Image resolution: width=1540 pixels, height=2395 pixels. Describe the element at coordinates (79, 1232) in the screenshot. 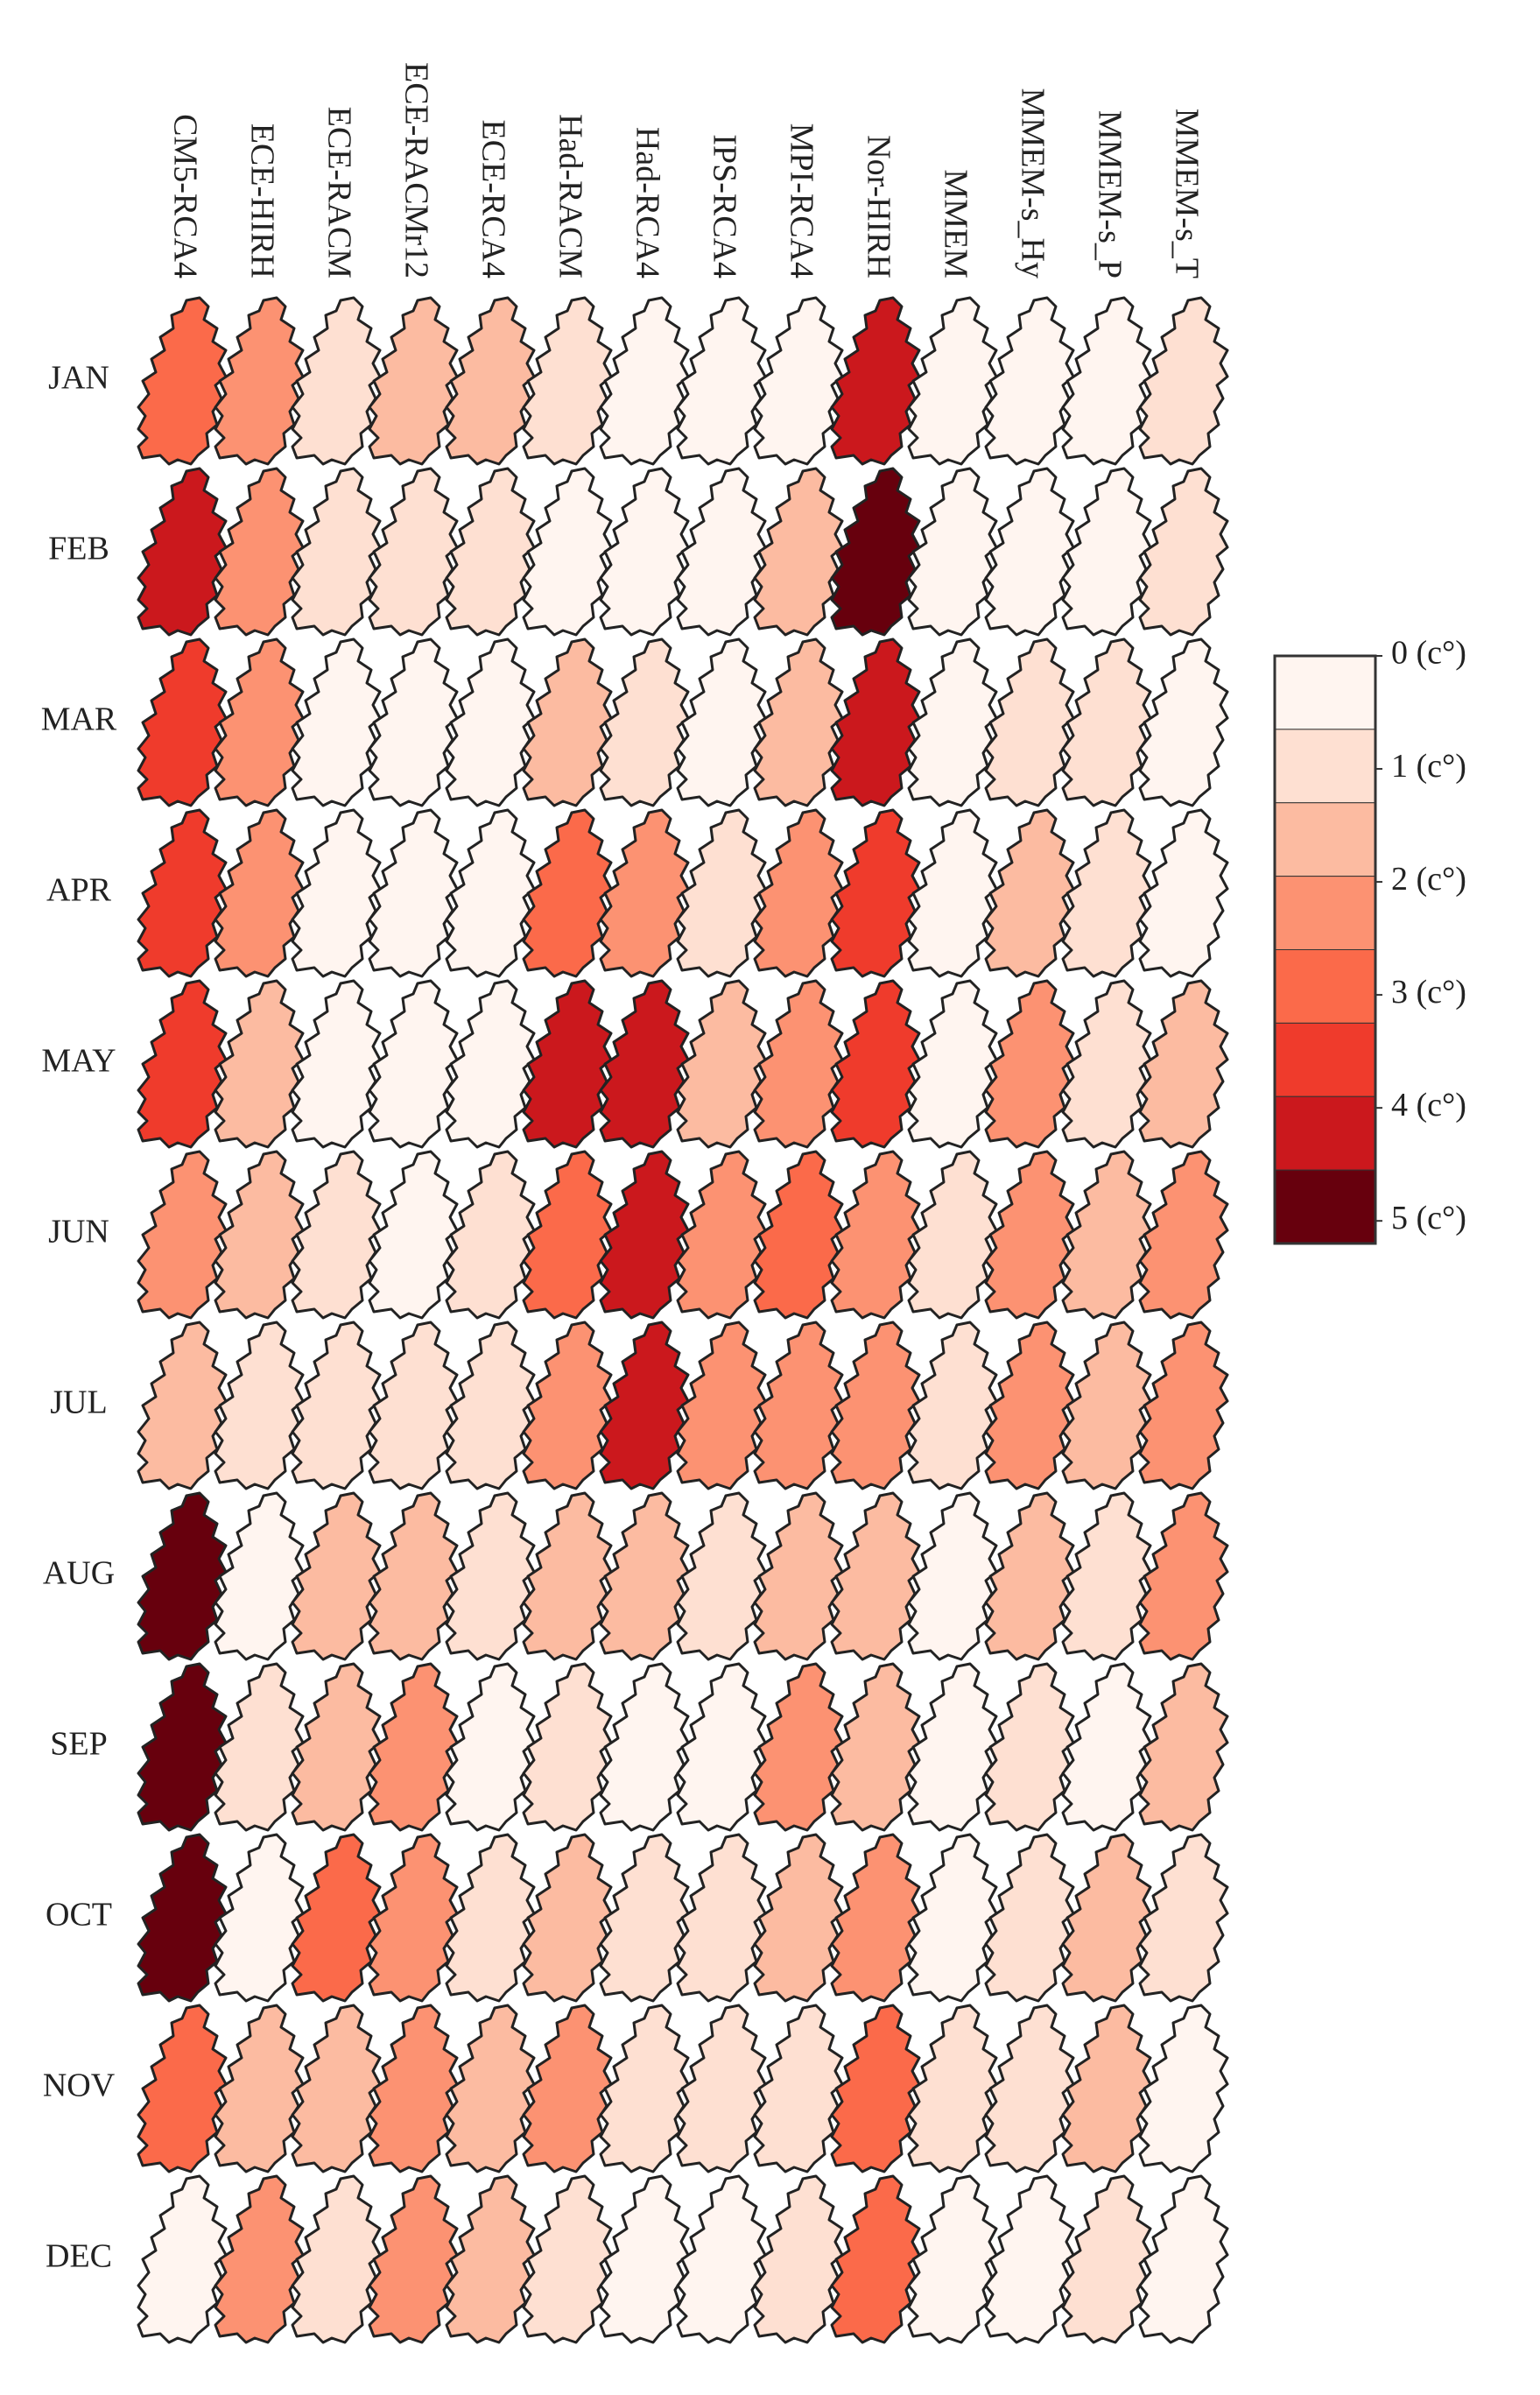

I see `row-label: JUN` at that location.